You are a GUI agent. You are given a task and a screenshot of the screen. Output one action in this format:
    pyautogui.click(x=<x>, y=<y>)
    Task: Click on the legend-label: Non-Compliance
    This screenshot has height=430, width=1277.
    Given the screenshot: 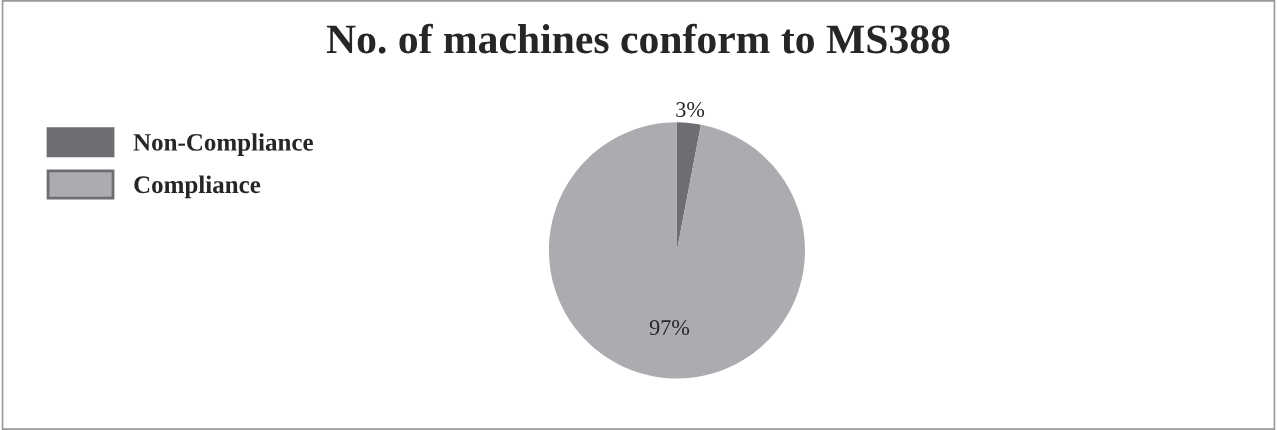 What is the action you would take?
    pyautogui.click(x=223, y=144)
    